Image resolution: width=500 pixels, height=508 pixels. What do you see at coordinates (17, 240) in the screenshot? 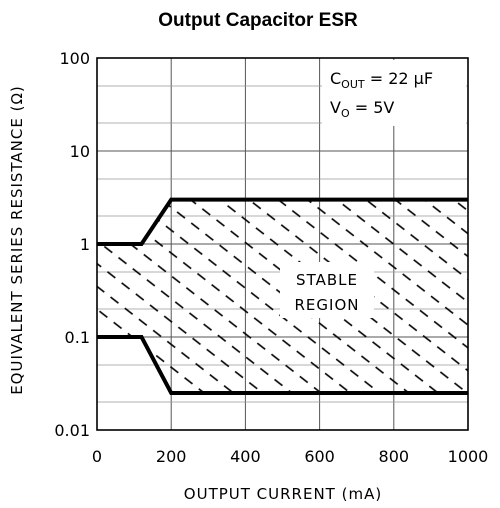
I see `y-axis-label: EQUIVALENT SERIES RESISTANCE (Ω)` at bounding box center [17, 240].